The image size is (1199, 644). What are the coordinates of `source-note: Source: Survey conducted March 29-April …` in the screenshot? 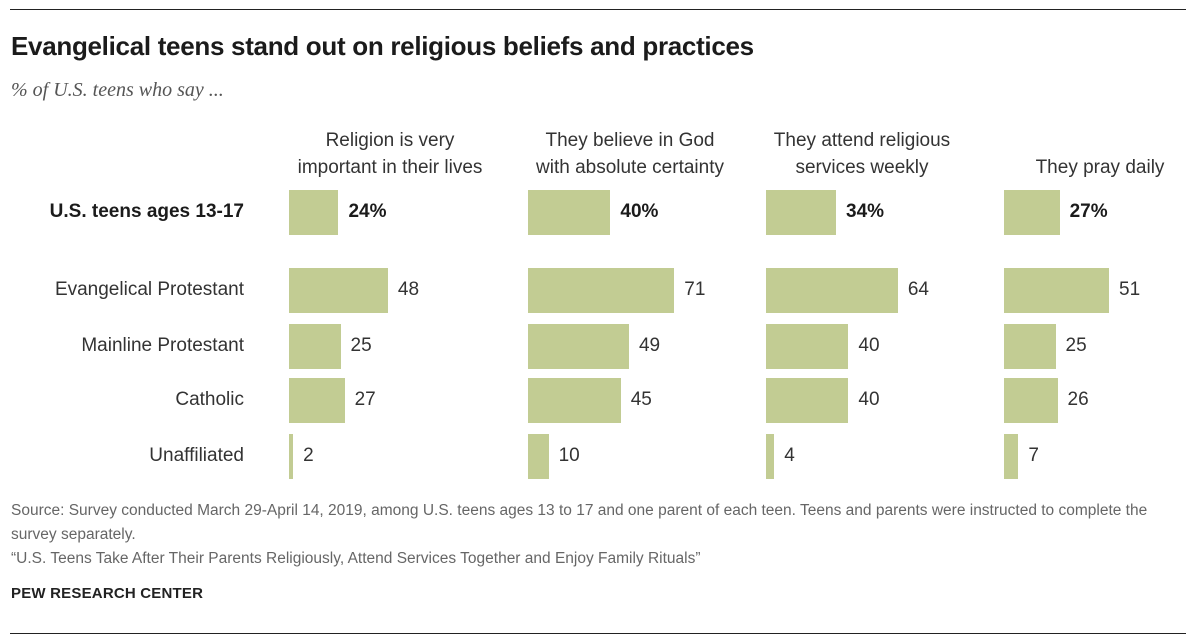 It's located at (596, 535).